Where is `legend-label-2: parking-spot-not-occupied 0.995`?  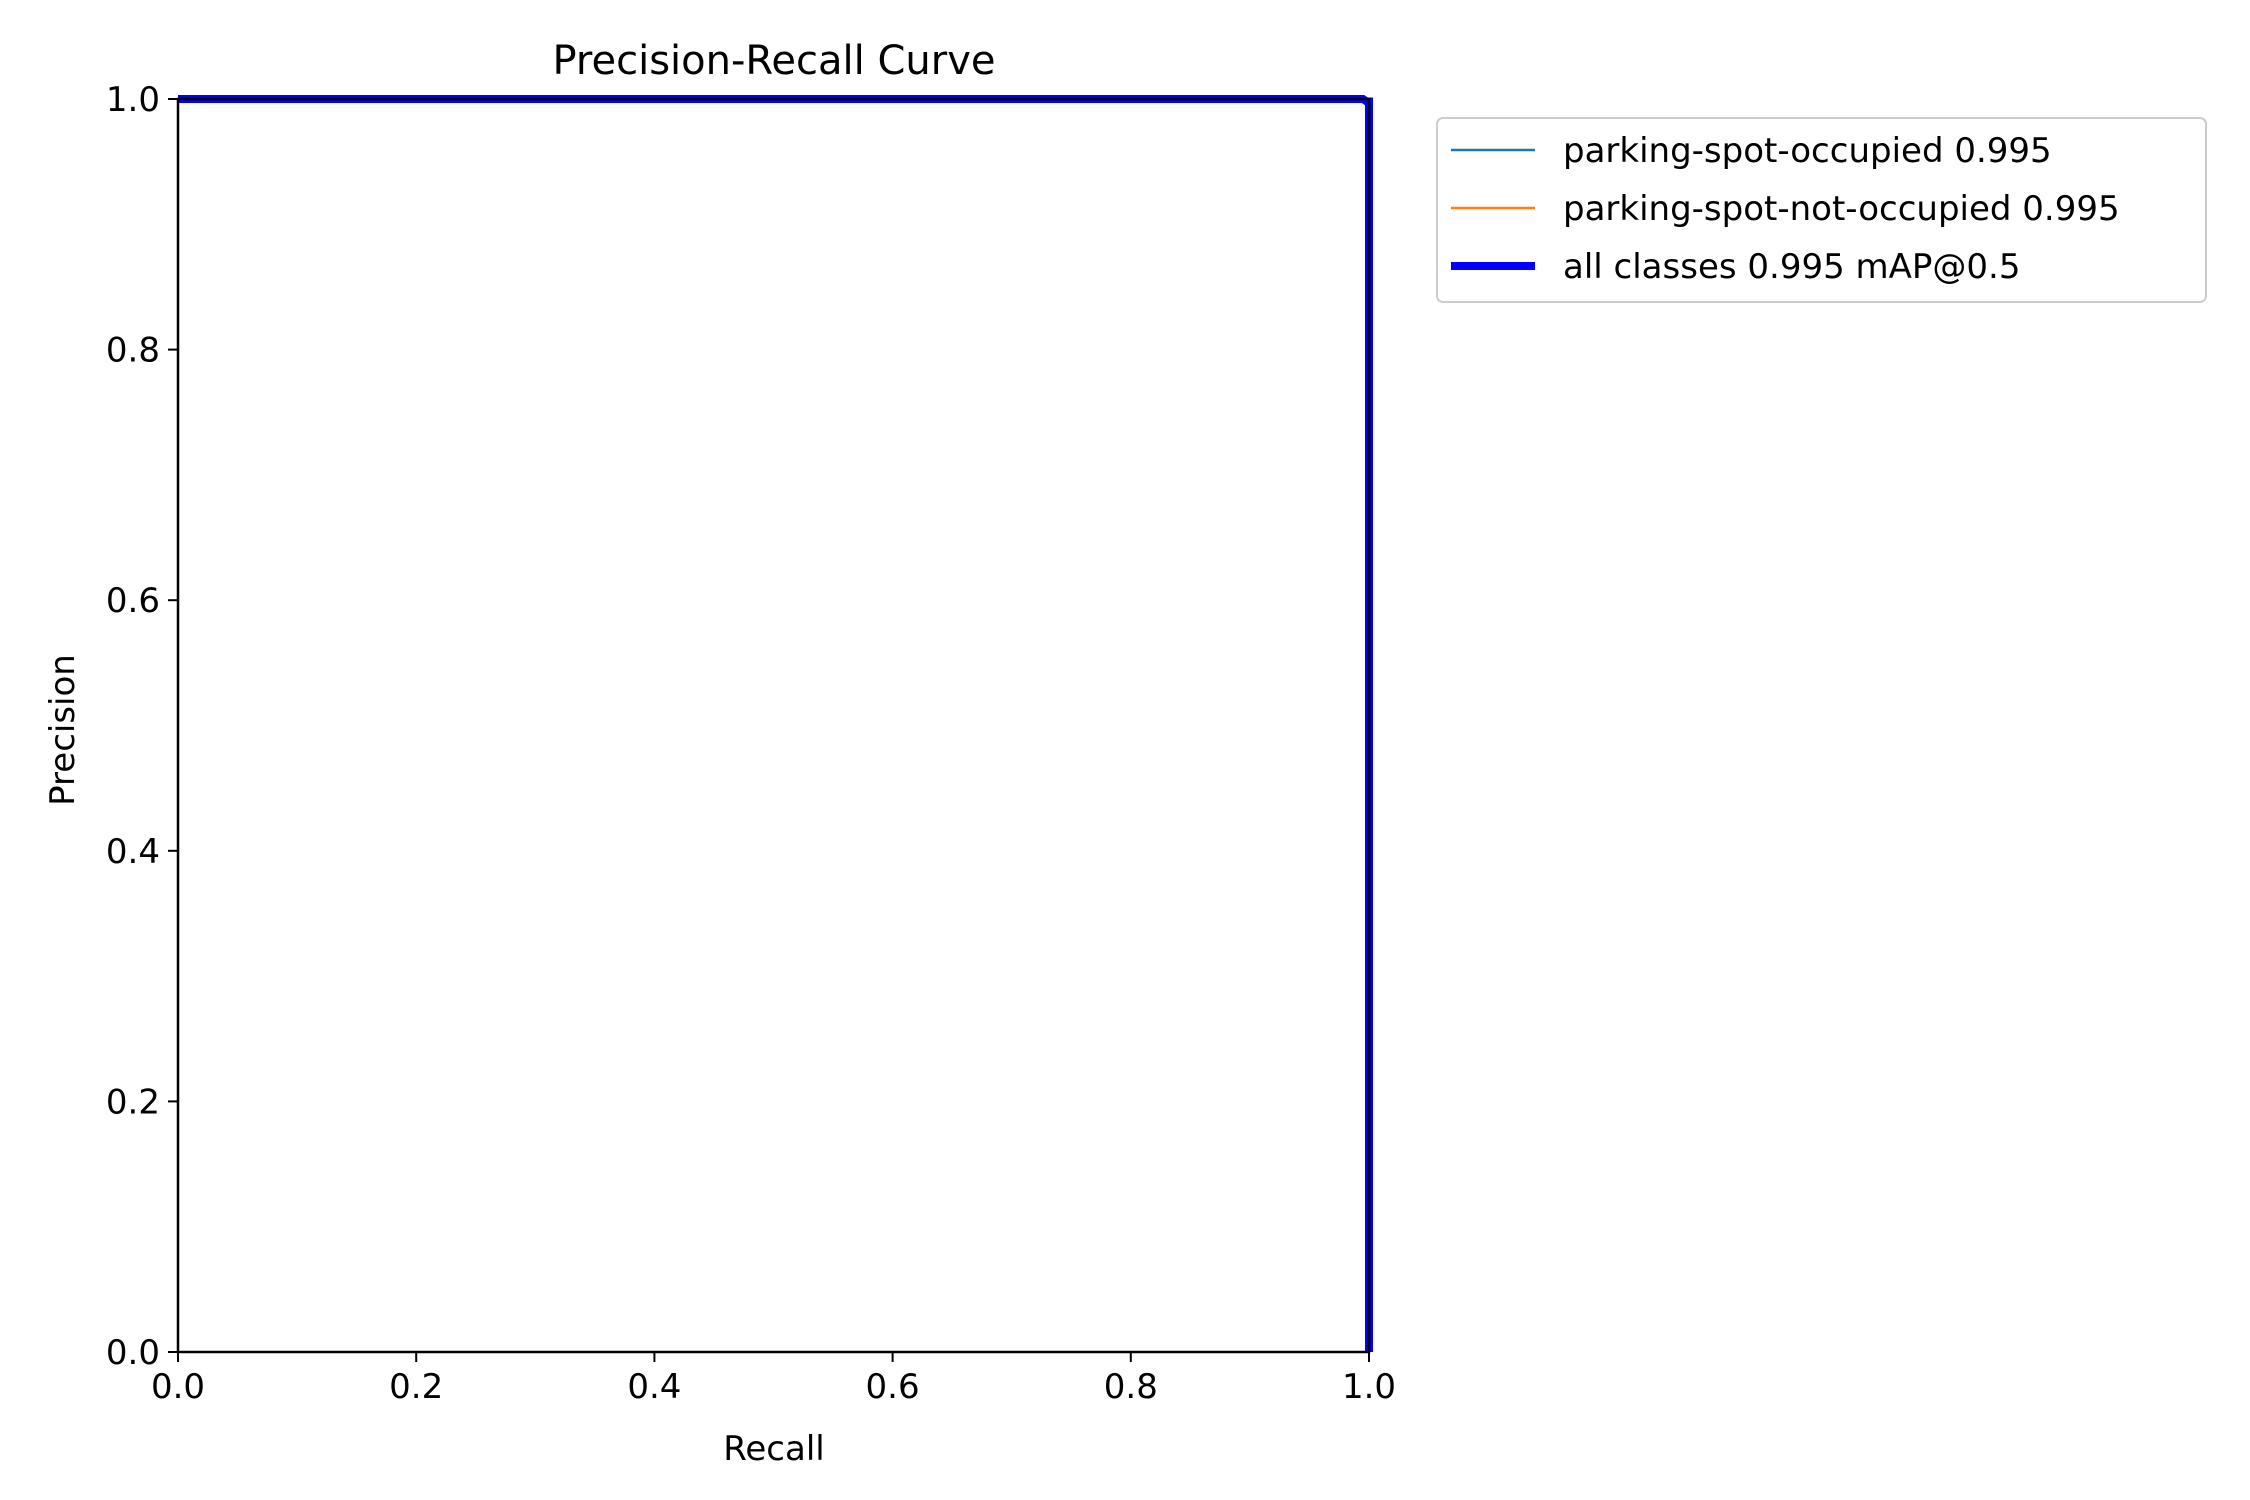 legend-label-2: parking-spot-not-occupied 0.995 is located at coordinates (1841, 209).